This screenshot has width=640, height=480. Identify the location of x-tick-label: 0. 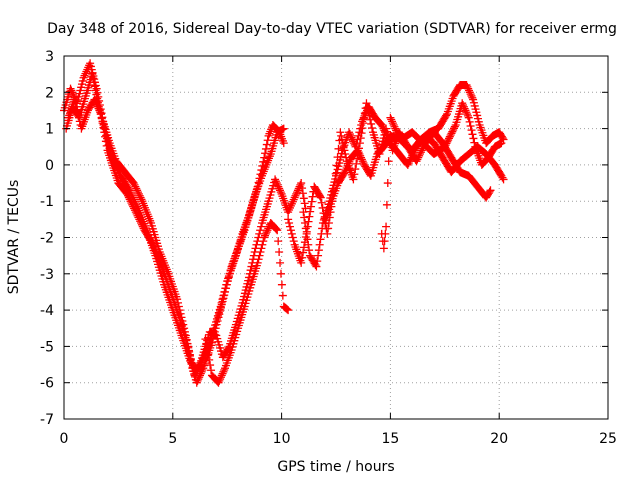
(64, 439).